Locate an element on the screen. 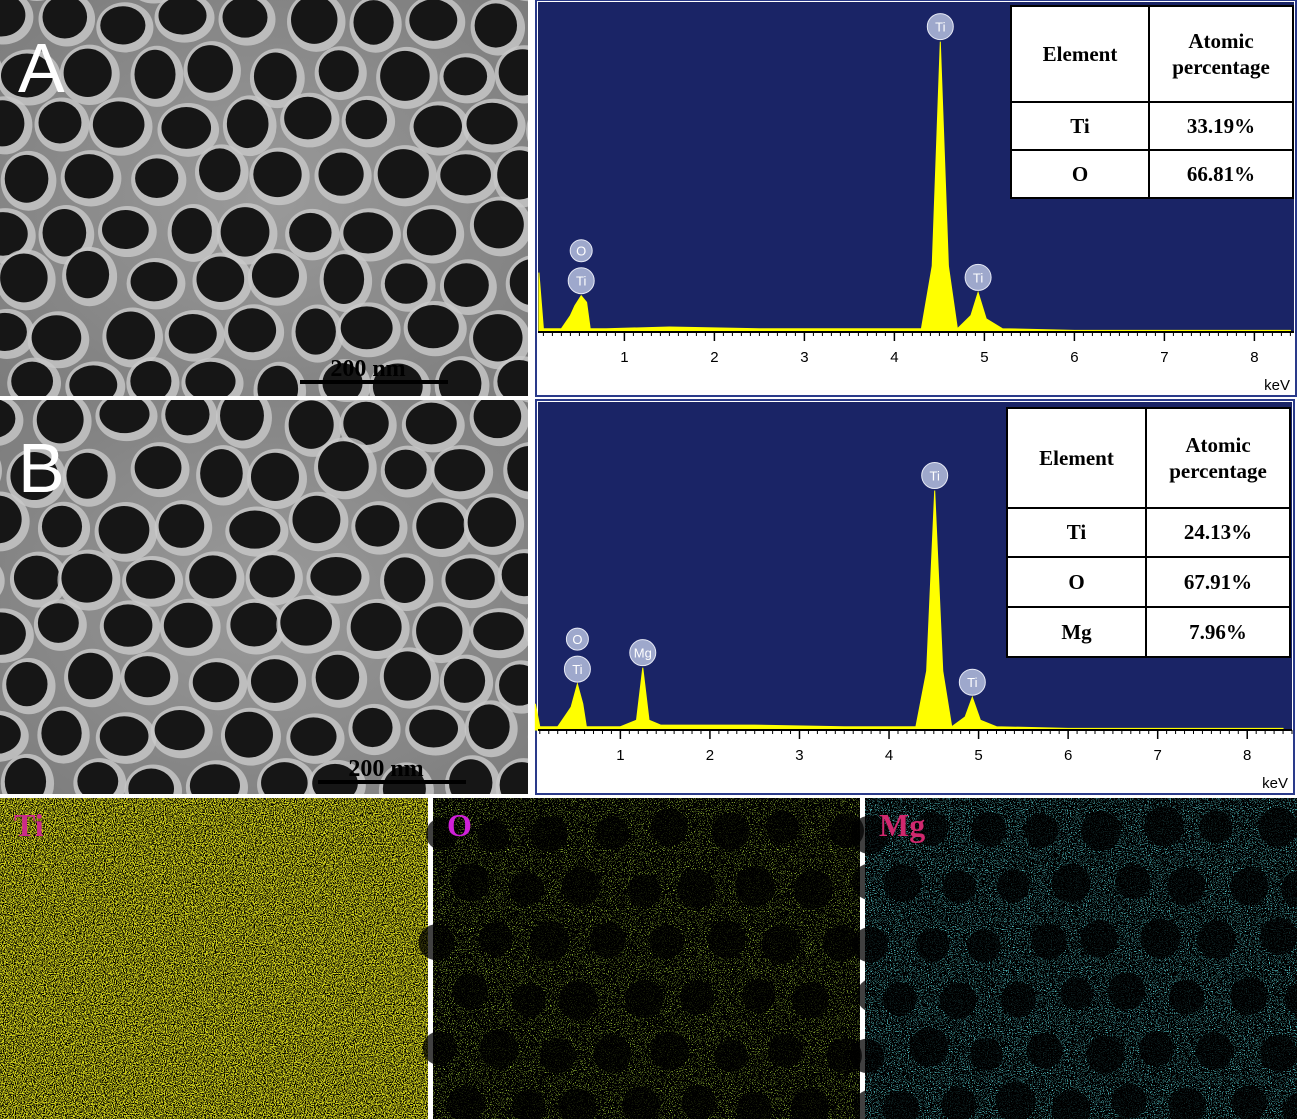 The height and width of the screenshot is (1119, 1297). panel-label: A is located at coordinates (41, 68).